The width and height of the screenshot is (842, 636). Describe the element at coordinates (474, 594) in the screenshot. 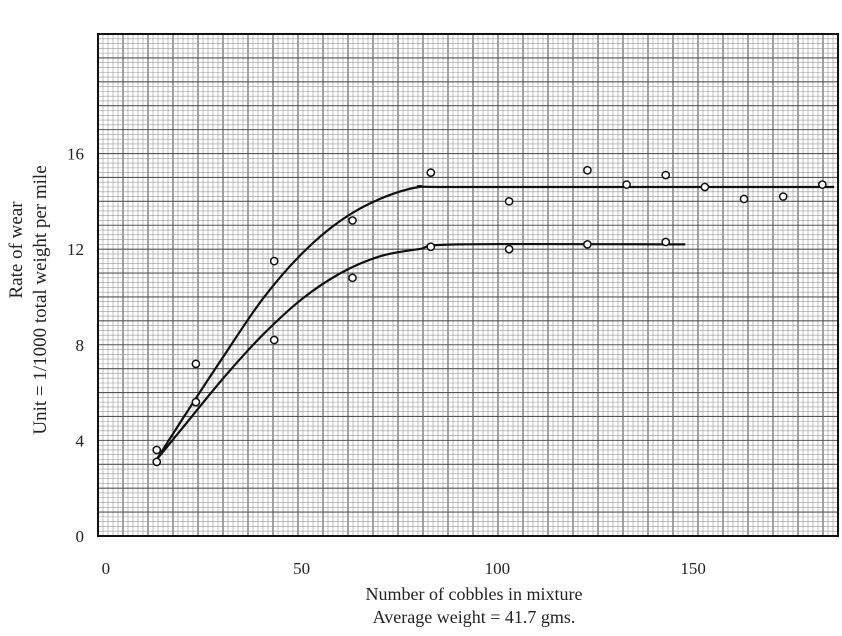

I see `x-axis-label: Number of cobbles in mixture` at that location.